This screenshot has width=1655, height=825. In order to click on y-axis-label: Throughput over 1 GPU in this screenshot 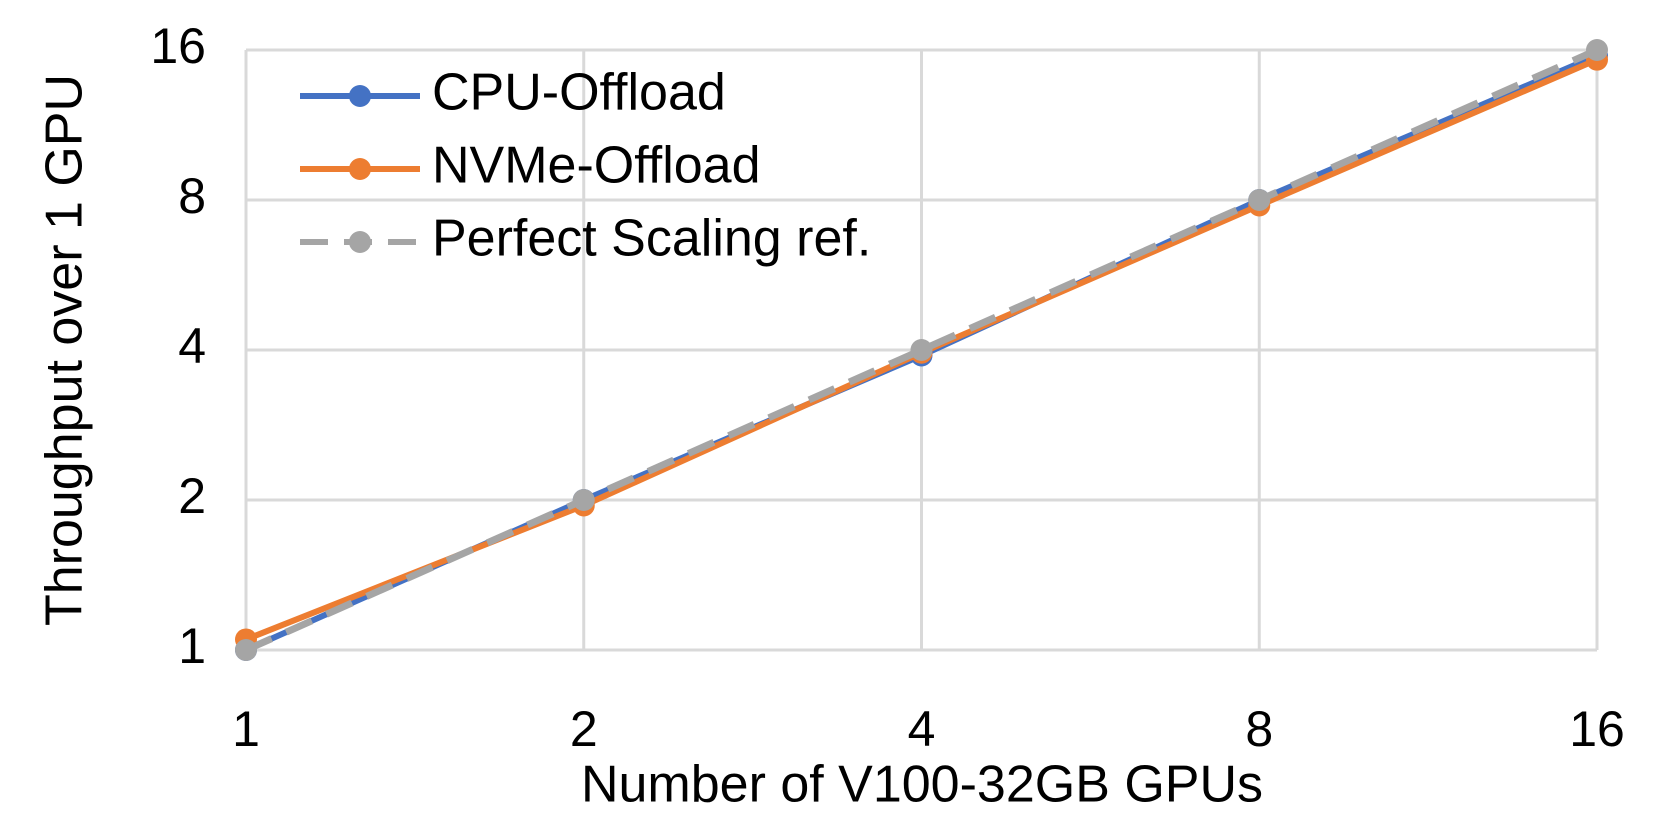, I will do `click(65, 350)`.